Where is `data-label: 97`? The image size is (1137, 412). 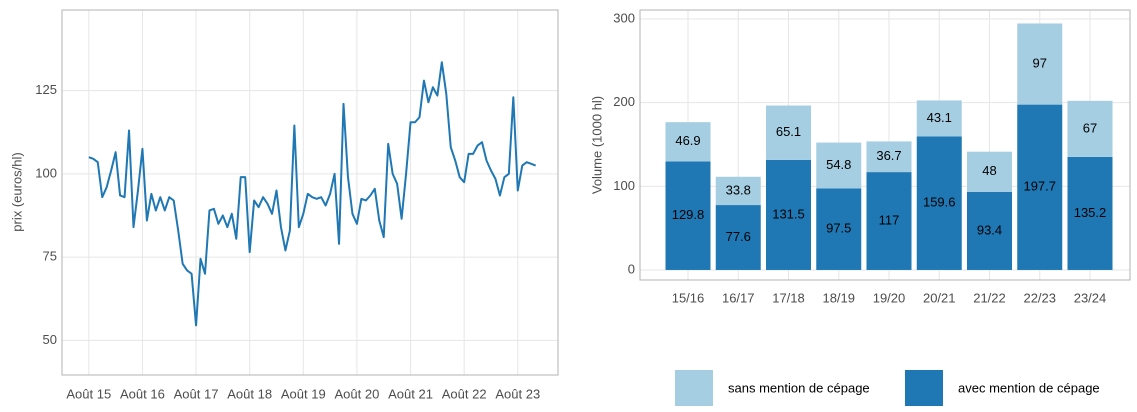
data-label: 97 is located at coordinates (1040, 62).